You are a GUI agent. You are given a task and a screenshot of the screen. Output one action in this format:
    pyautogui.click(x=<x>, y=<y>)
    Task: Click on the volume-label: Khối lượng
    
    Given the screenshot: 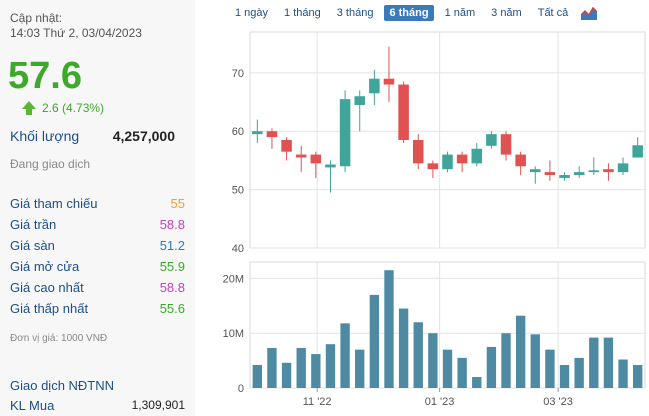 What is the action you would take?
    pyautogui.click(x=45, y=136)
    